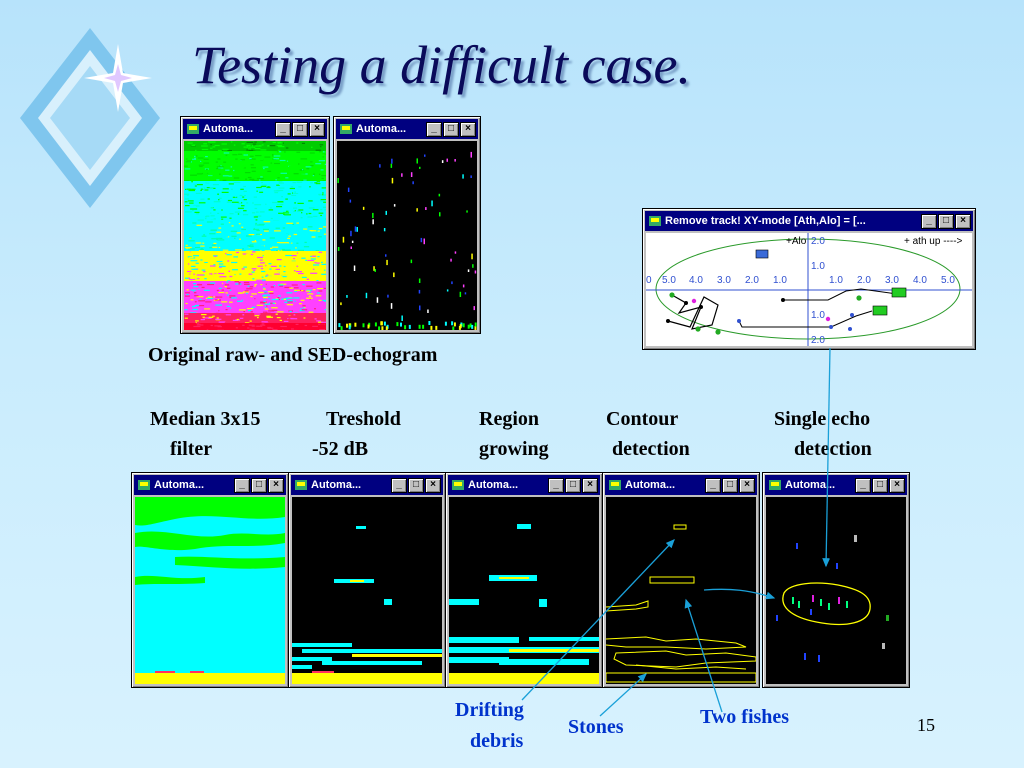 The width and height of the screenshot is (1024, 768). Describe the element at coordinates (514, 449) in the screenshot. I see `step-label-region-line2: growing` at that location.